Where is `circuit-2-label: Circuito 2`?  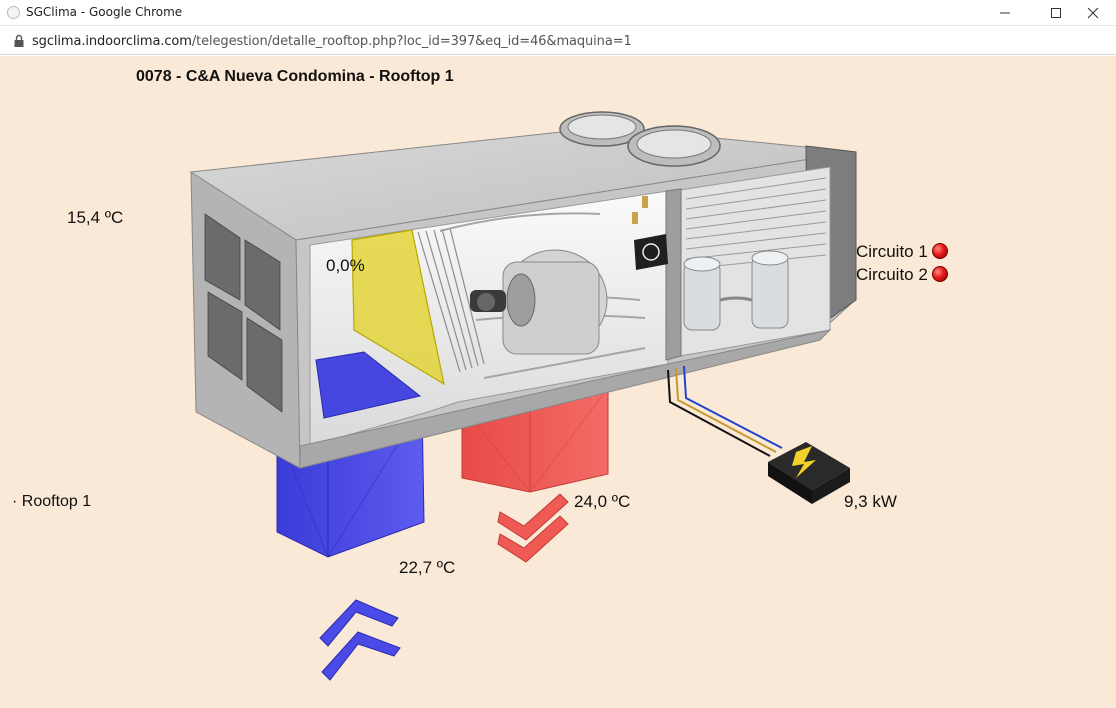 circuit-2-label: Circuito 2 is located at coordinates (892, 274).